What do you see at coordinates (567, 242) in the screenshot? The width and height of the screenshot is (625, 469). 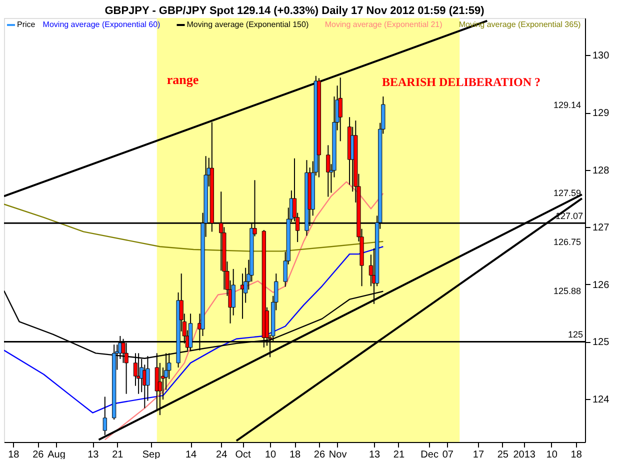 I see `annotation: 126.75` at bounding box center [567, 242].